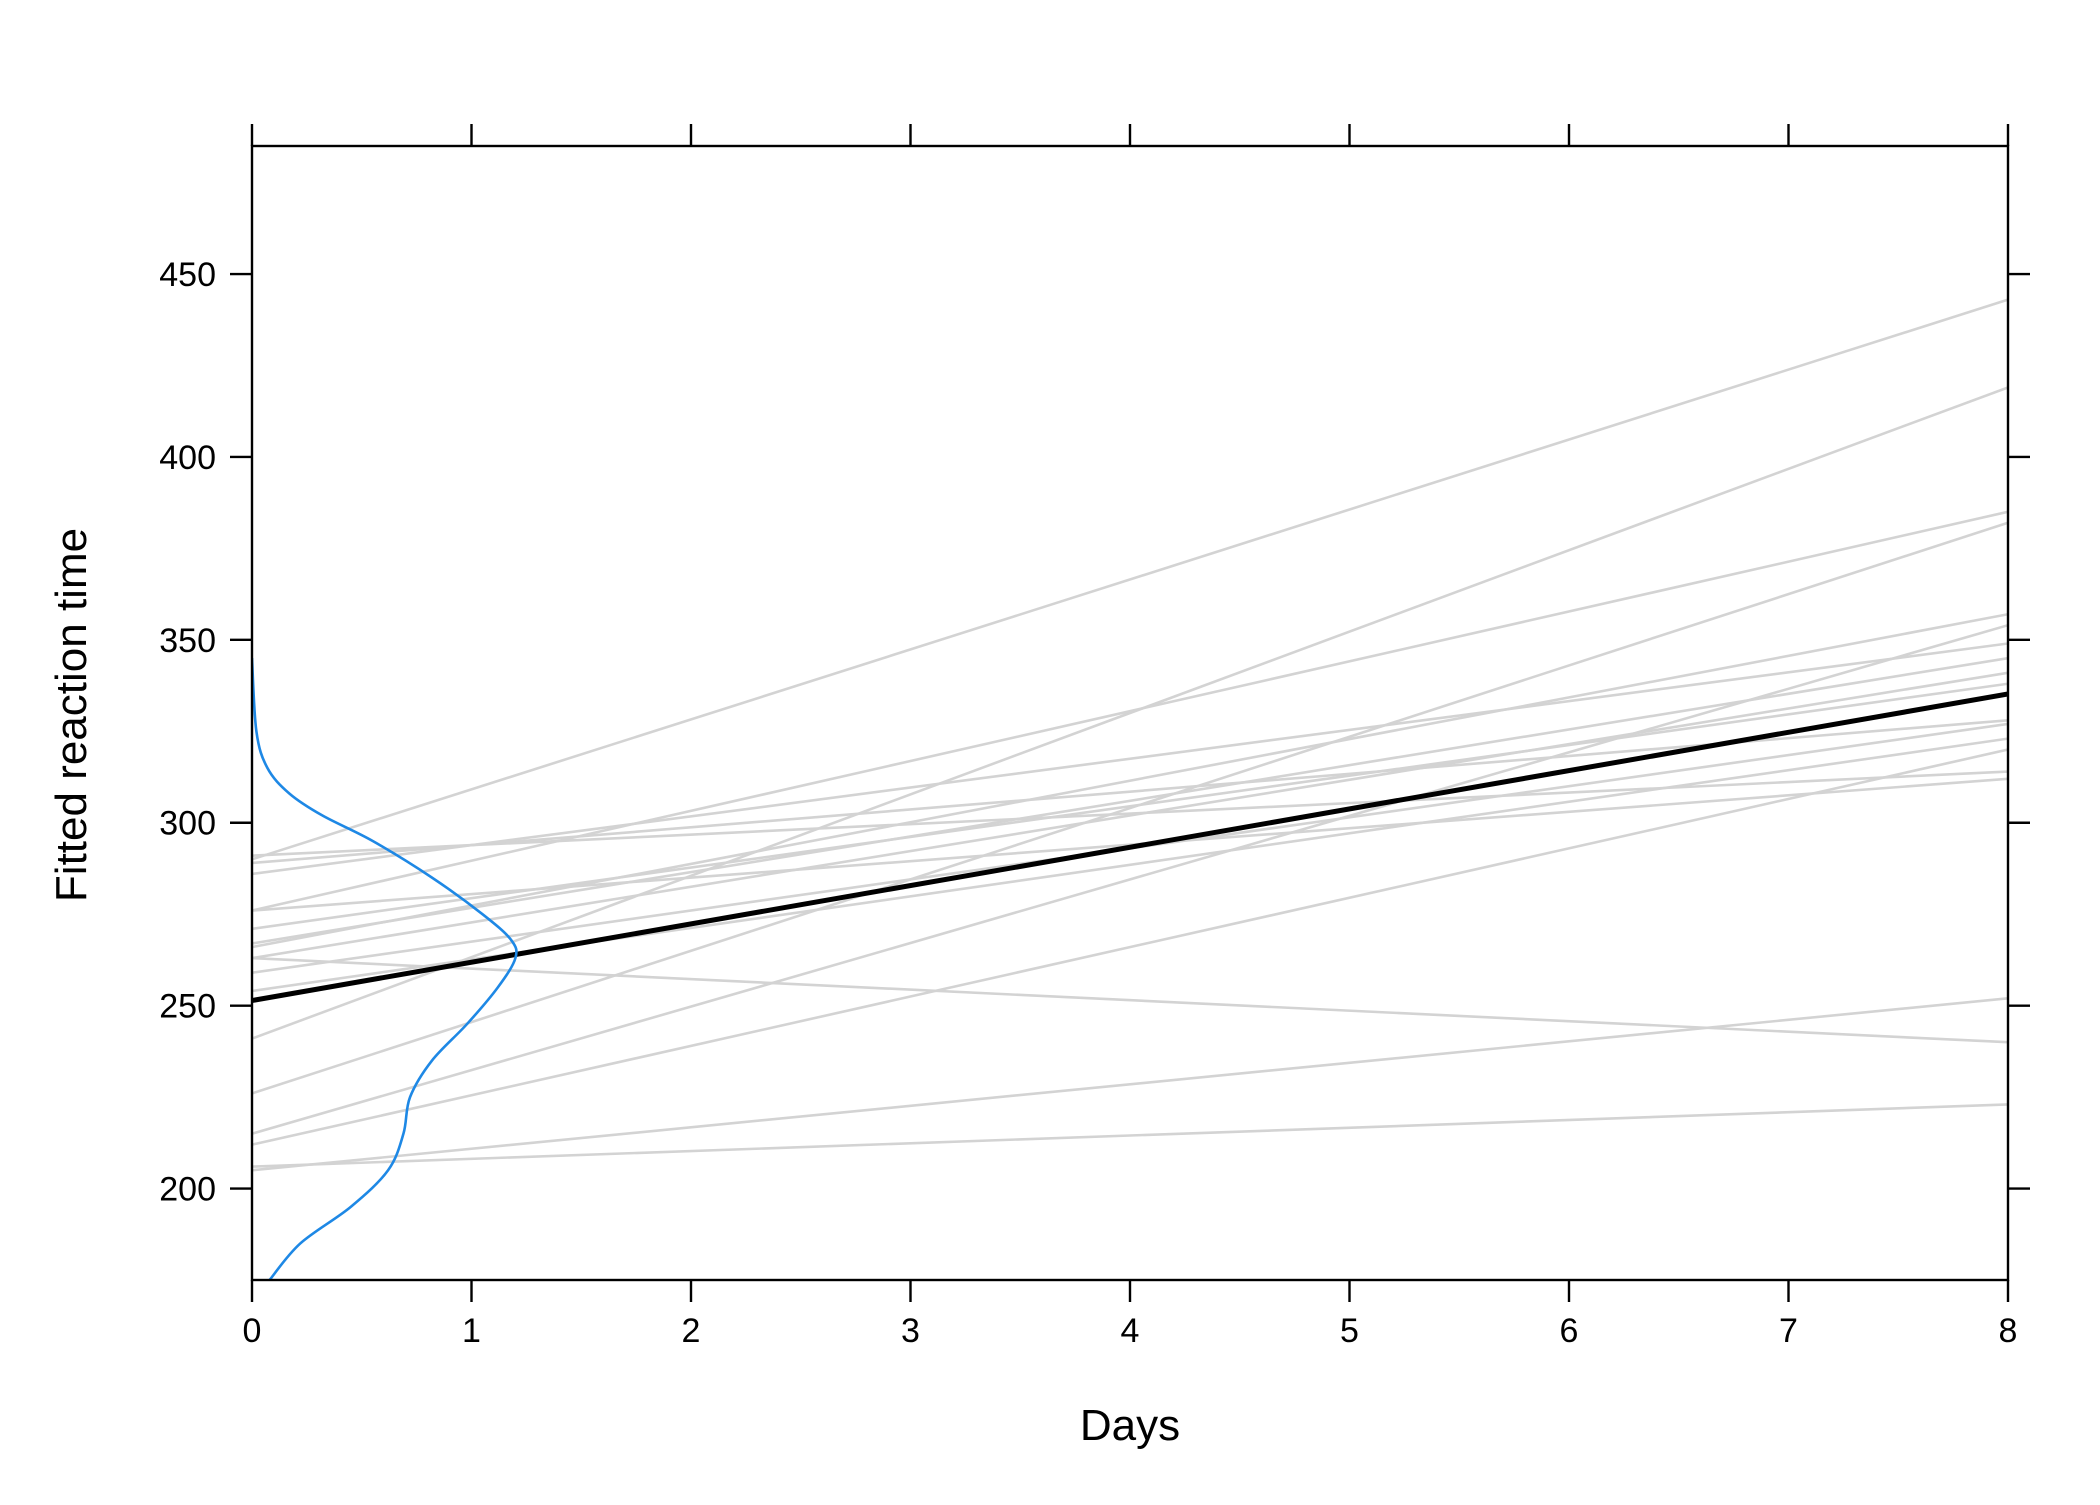 Image resolution: width=2100 pixels, height=1505 pixels. Describe the element at coordinates (187, 641) in the screenshot. I see `y-tick-label-350: 350` at that location.